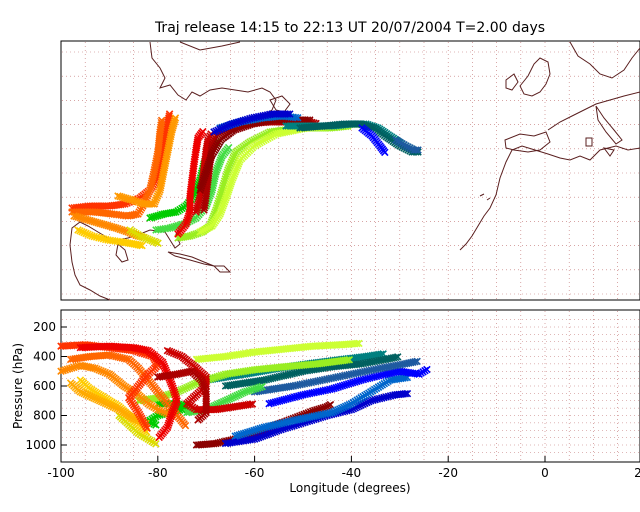 This screenshot has height=512, width=640. What do you see at coordinates (352, 473) in the screenshot?
I see `x-tick-label: -40` at bounding box center [352, 473].